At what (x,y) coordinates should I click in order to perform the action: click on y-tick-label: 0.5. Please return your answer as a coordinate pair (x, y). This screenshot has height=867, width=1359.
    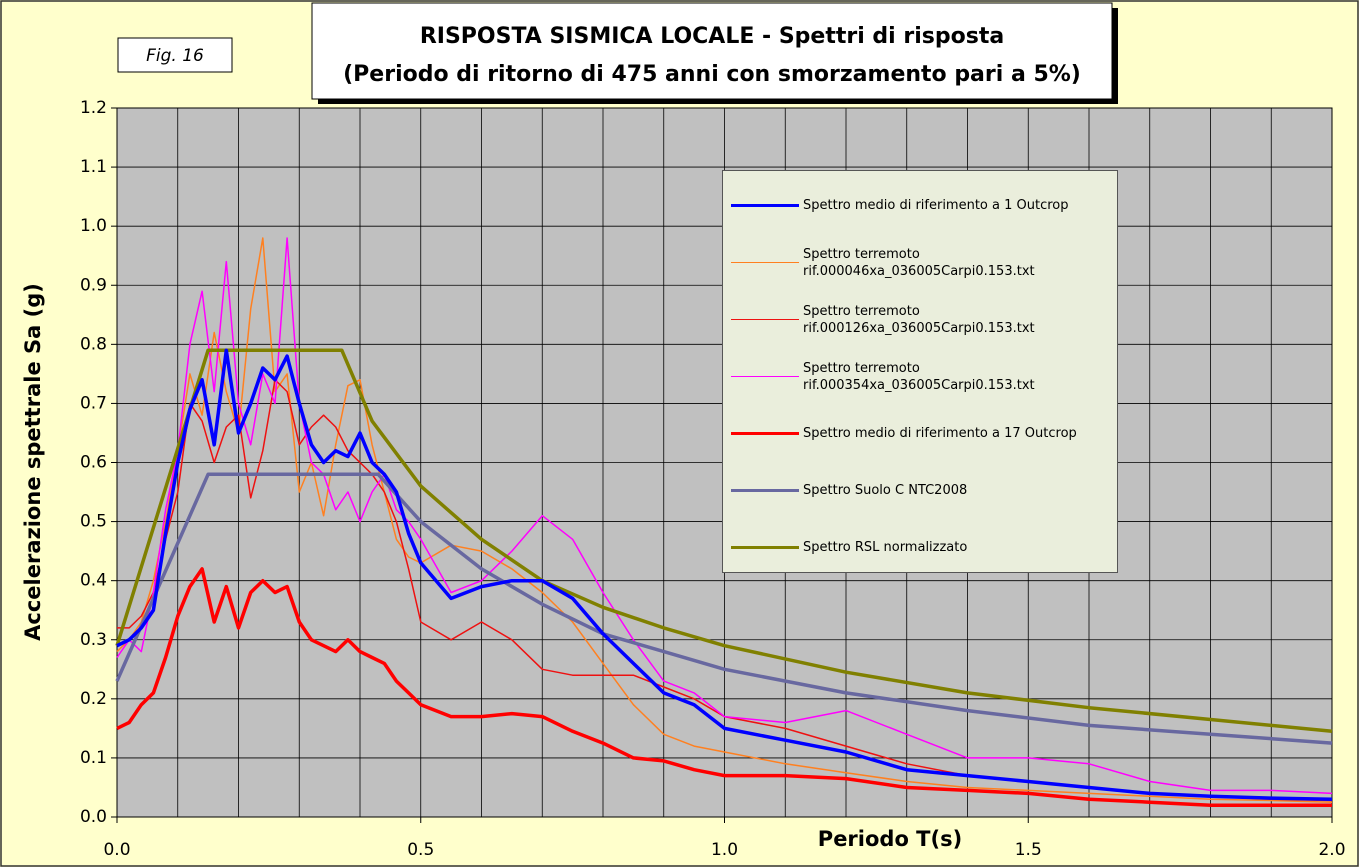
    Looking at the image, I should click on (93, 522).